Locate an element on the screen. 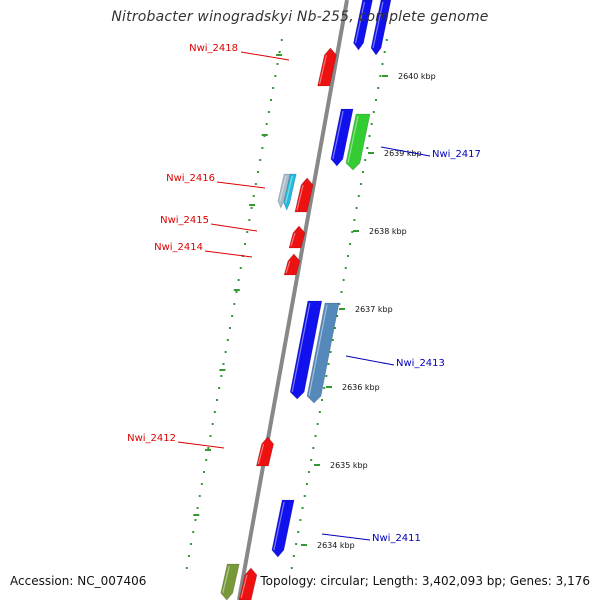  gene-block-top-reverse-a-highlight is located at coordinates (360, 22).